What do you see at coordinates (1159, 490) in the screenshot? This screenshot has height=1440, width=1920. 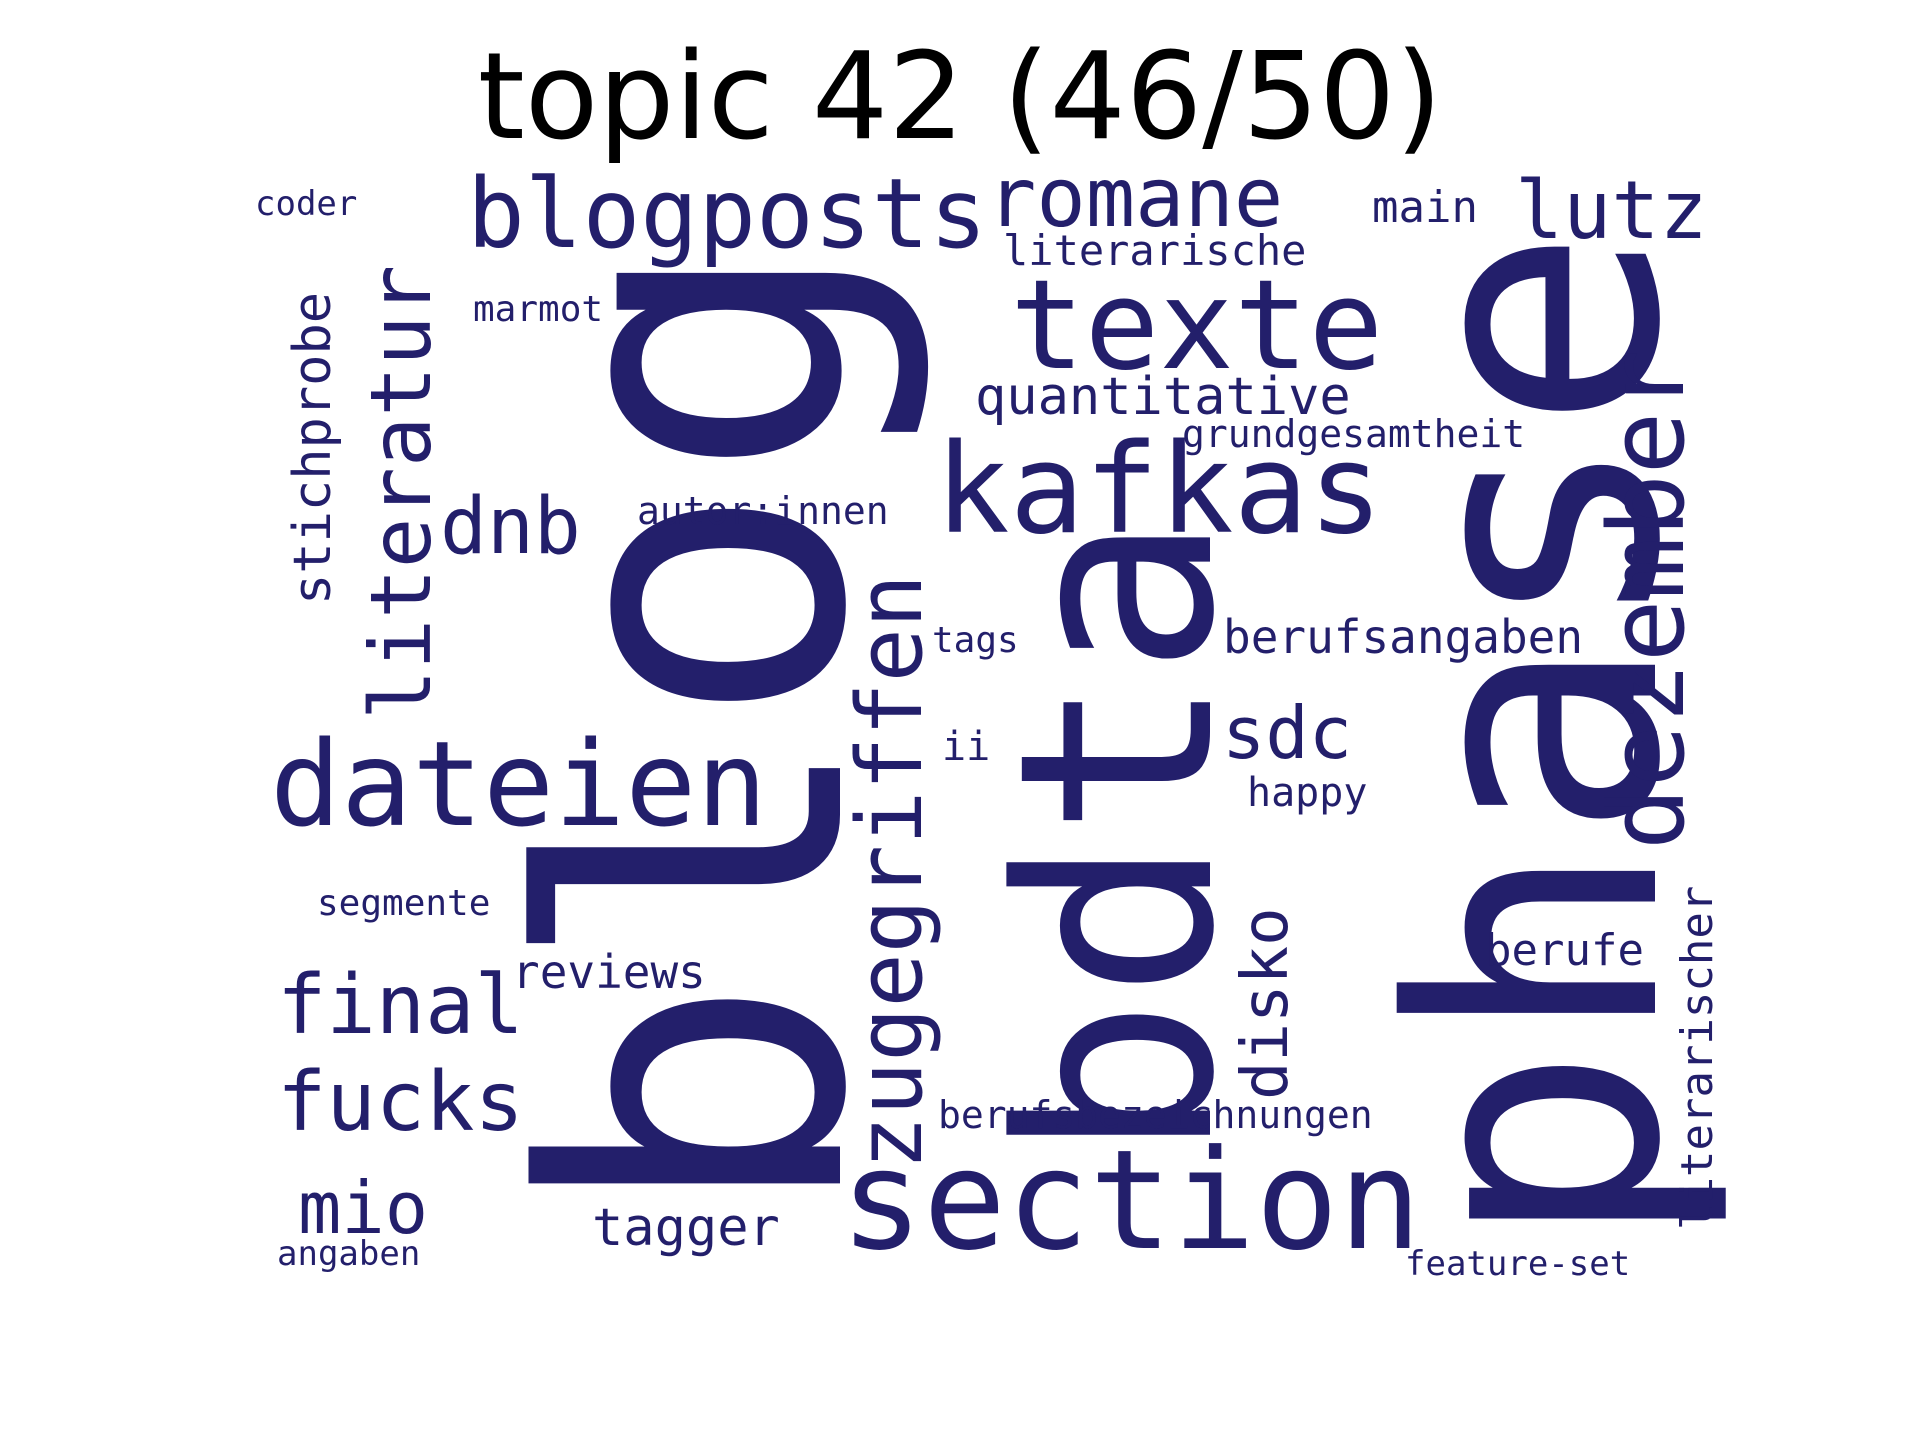 I see `word-kafkas: kafkas` at bounding box center [1159, 490].